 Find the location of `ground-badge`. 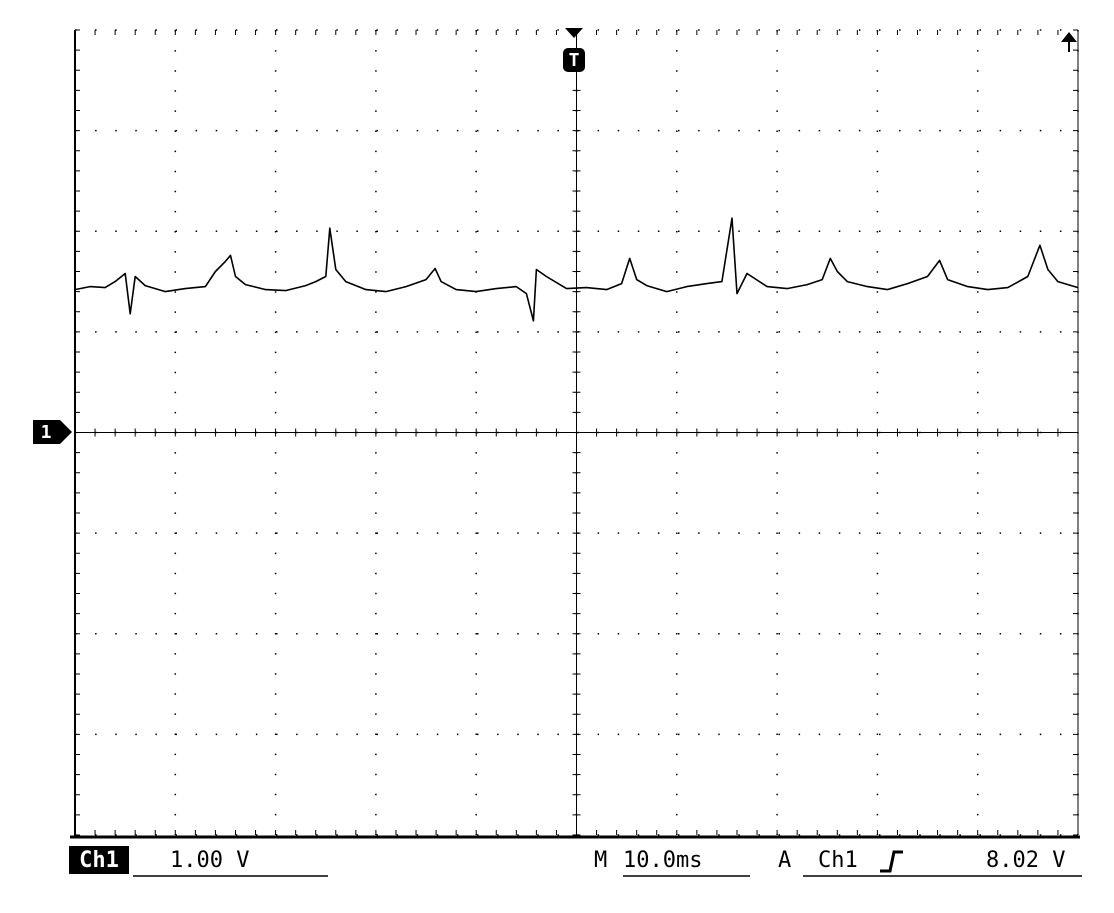

ground-badge is located at coordinates (52, 432).